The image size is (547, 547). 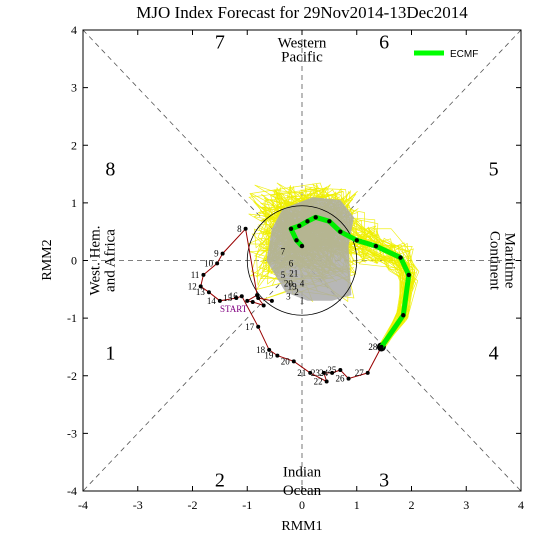 I want to click on loop-point-label: 21, so click(x=293, y=274).